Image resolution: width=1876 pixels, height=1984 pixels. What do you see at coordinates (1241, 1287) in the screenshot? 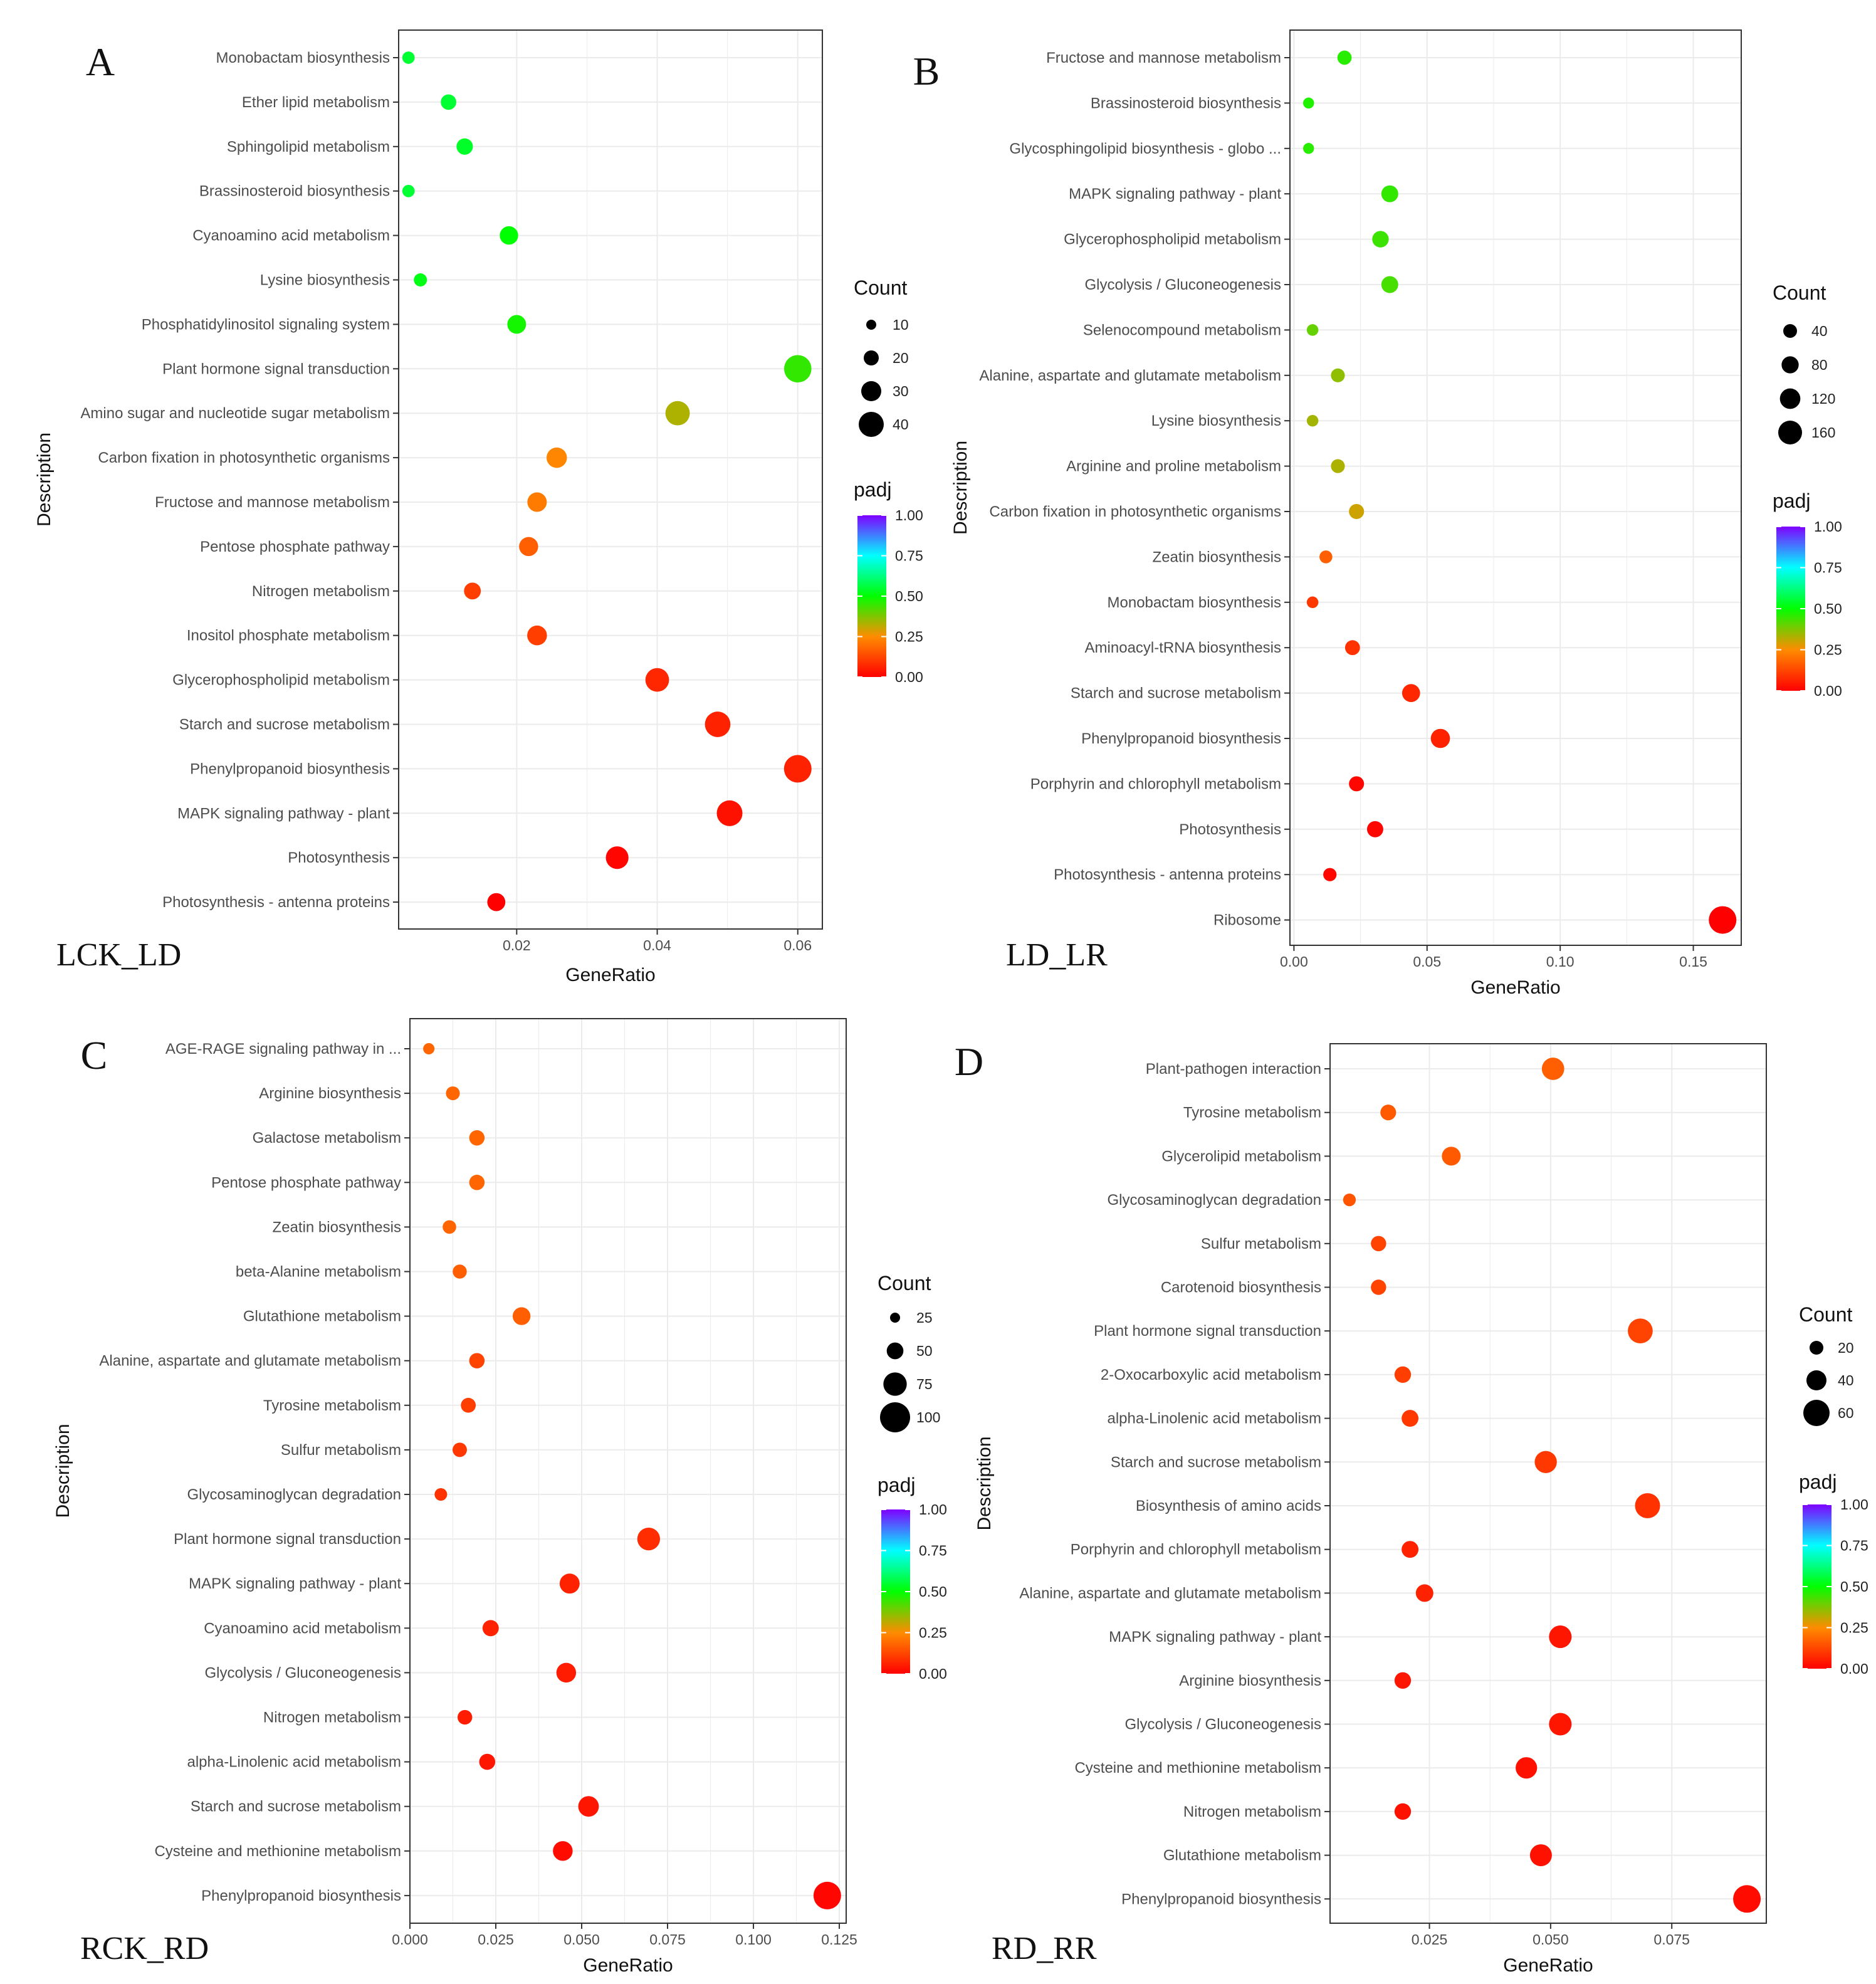
I see `category-label: Carotenoid biosynthesis` at bounding box center [1241, 1287].